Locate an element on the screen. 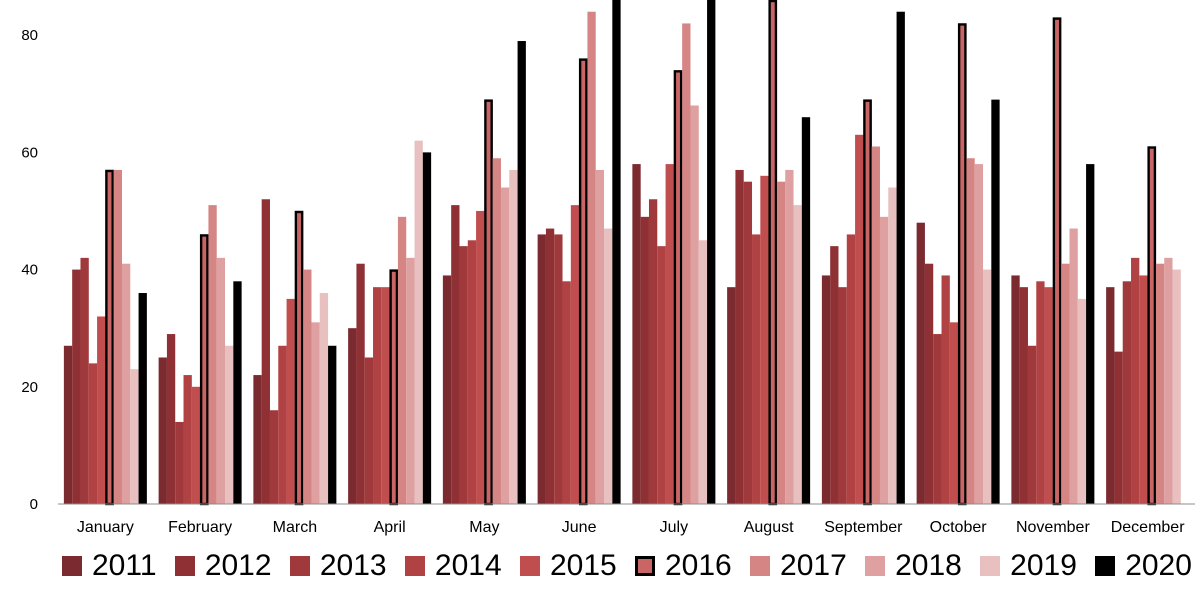 The height and width of the screenshot is (600, 1200). bar-2018-july is located at coordinates (694, 304).